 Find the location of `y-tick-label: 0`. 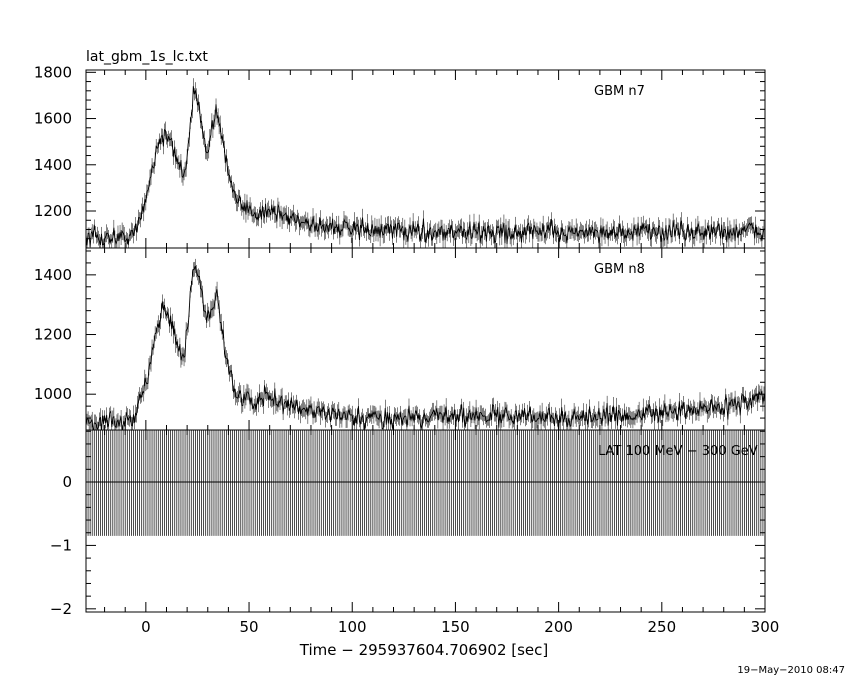

y-tick-label: 0 is located at coordinates (67, 482).